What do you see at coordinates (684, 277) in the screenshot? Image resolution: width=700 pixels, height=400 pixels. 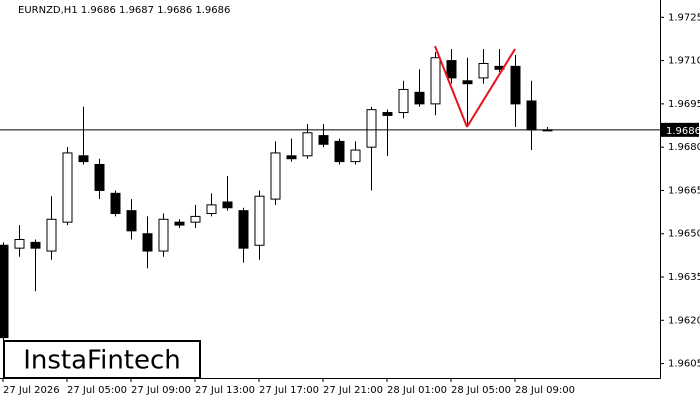 I see `y-tick-label: 1.9635` at bounding box center [684, 277].